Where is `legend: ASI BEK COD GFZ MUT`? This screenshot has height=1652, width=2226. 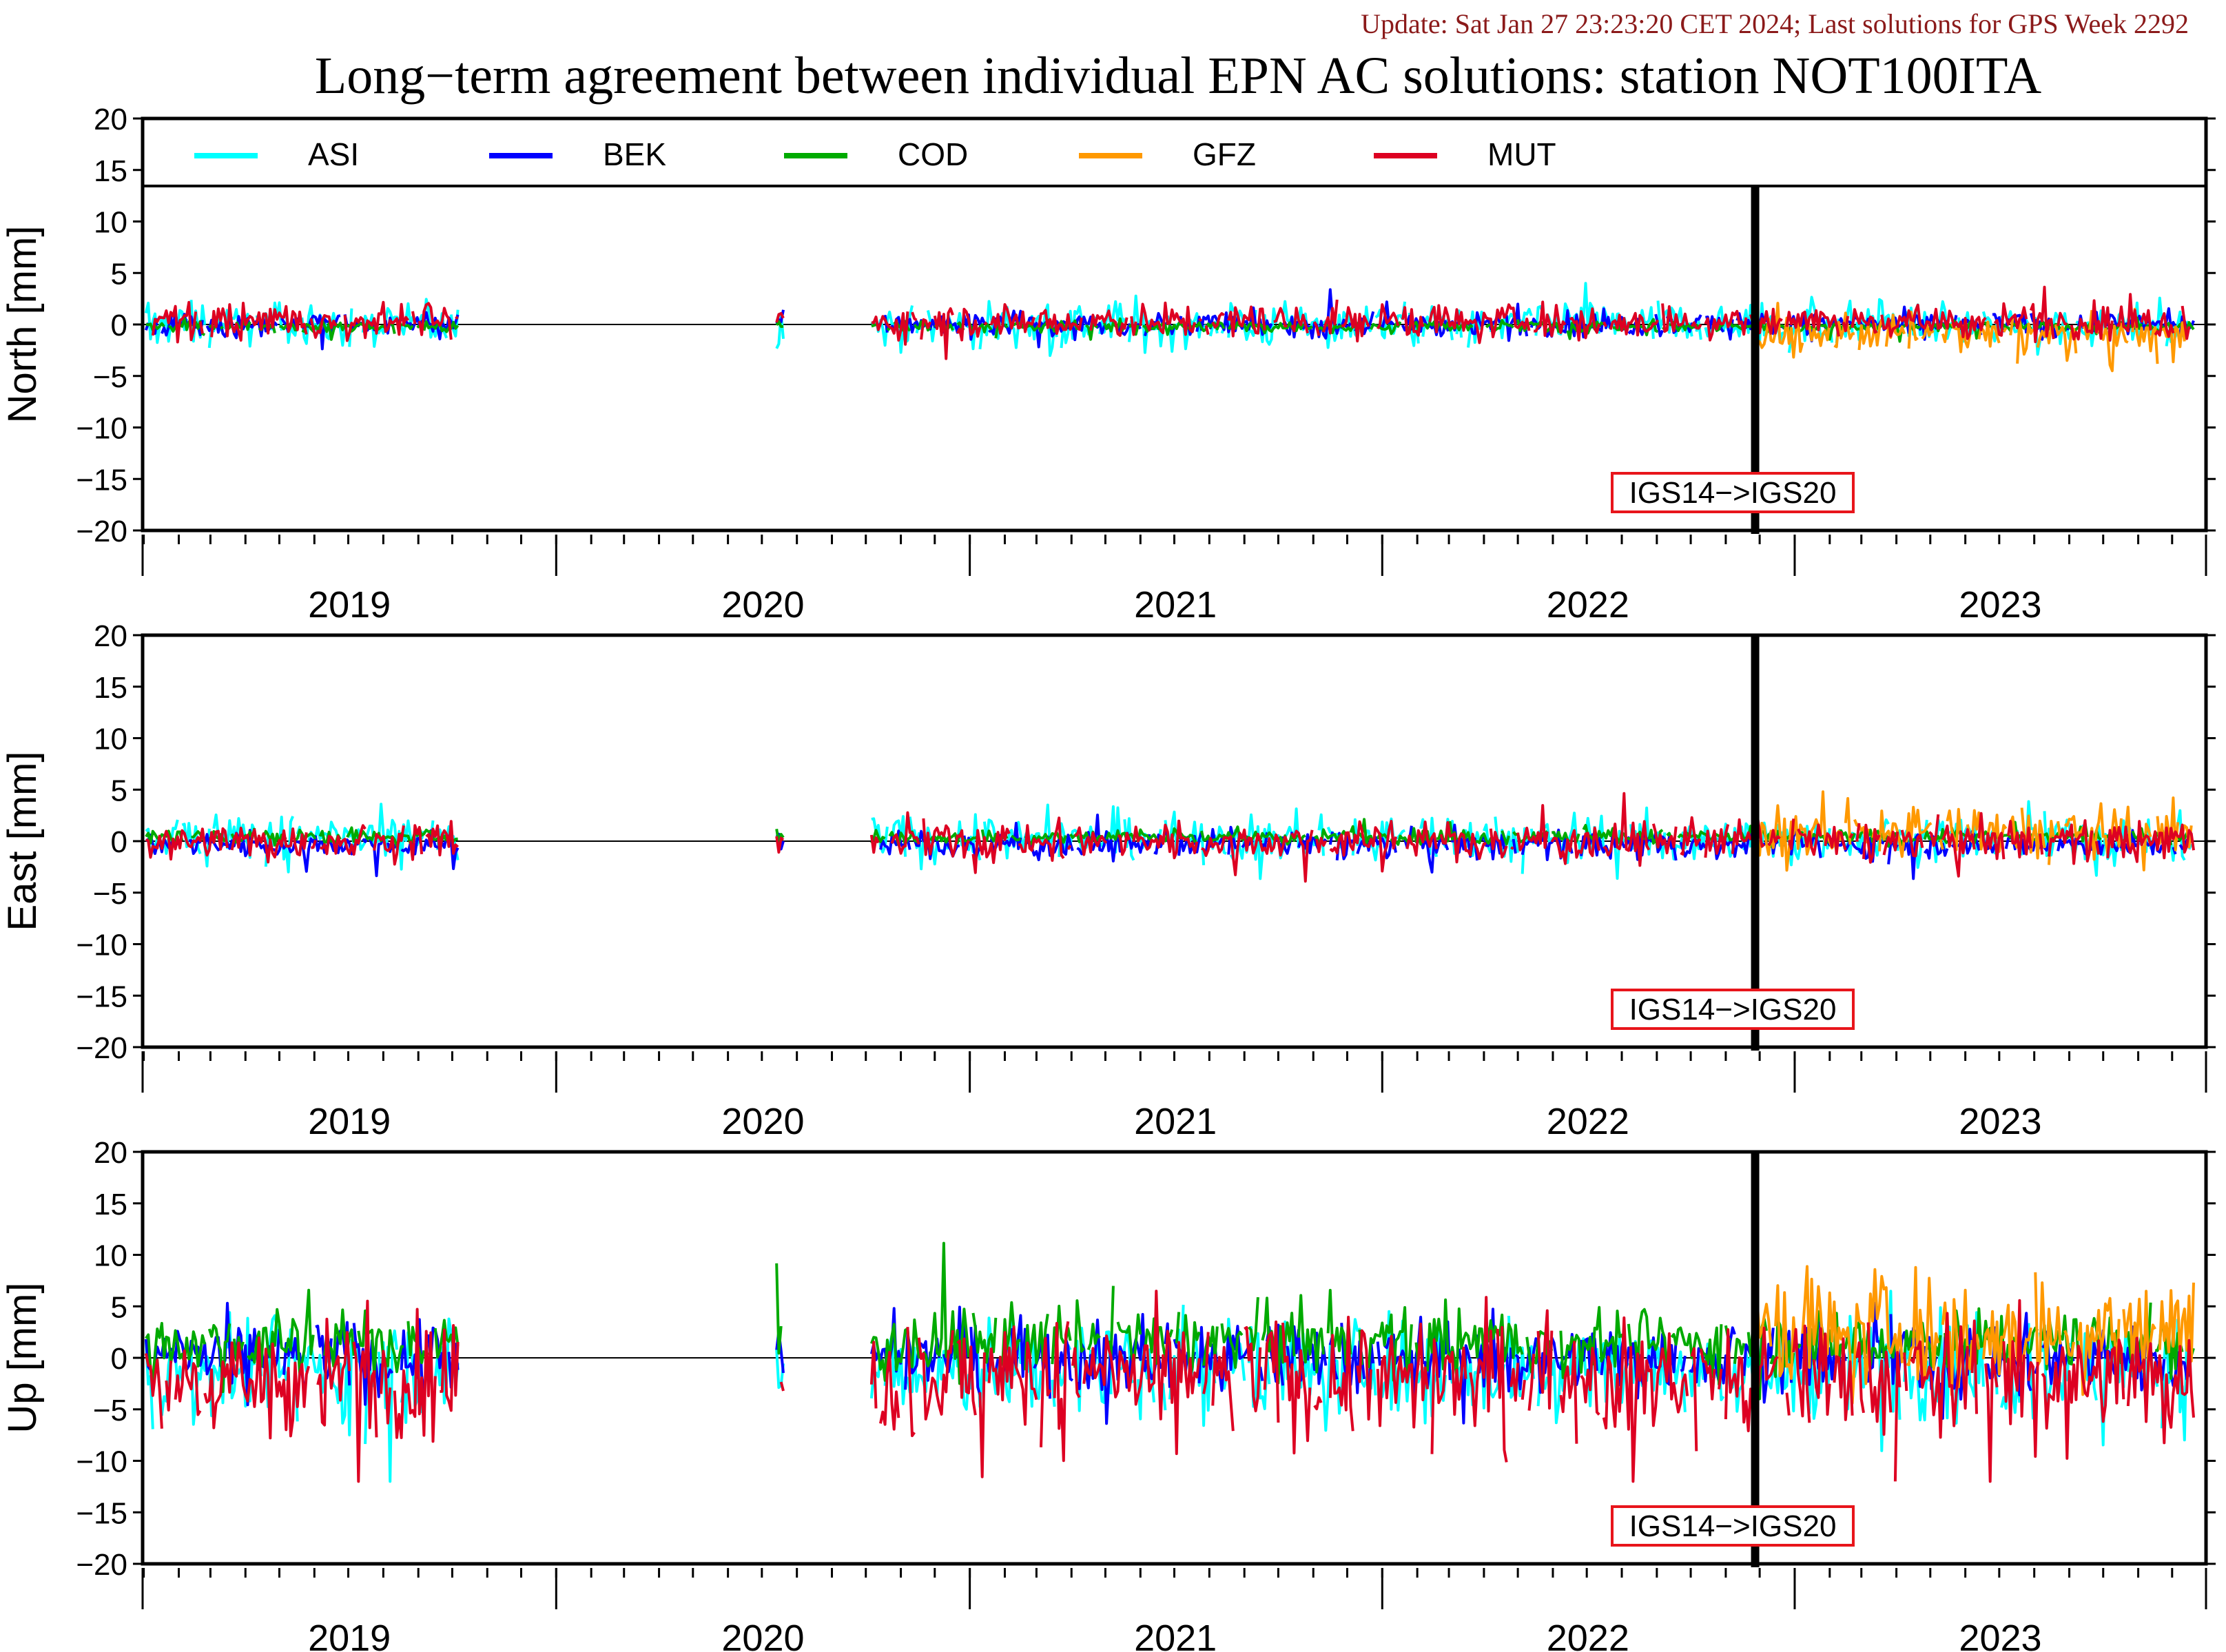 legend: ASI BEK COD GFZ MUT is located at coordinates (875, 154).